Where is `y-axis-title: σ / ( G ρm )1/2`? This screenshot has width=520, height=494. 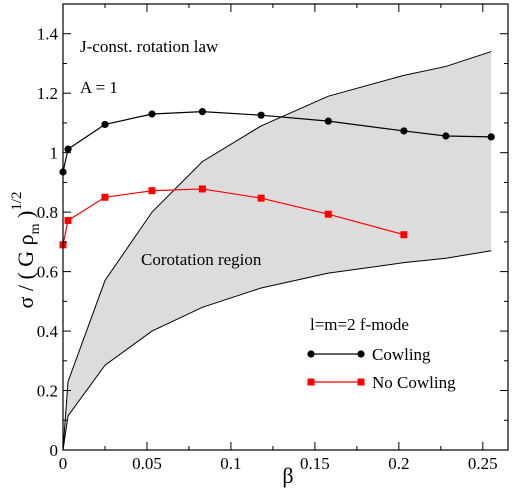
y-axis-title: σ / ( G ρm )1/2 is located at coordinates (26, 249).